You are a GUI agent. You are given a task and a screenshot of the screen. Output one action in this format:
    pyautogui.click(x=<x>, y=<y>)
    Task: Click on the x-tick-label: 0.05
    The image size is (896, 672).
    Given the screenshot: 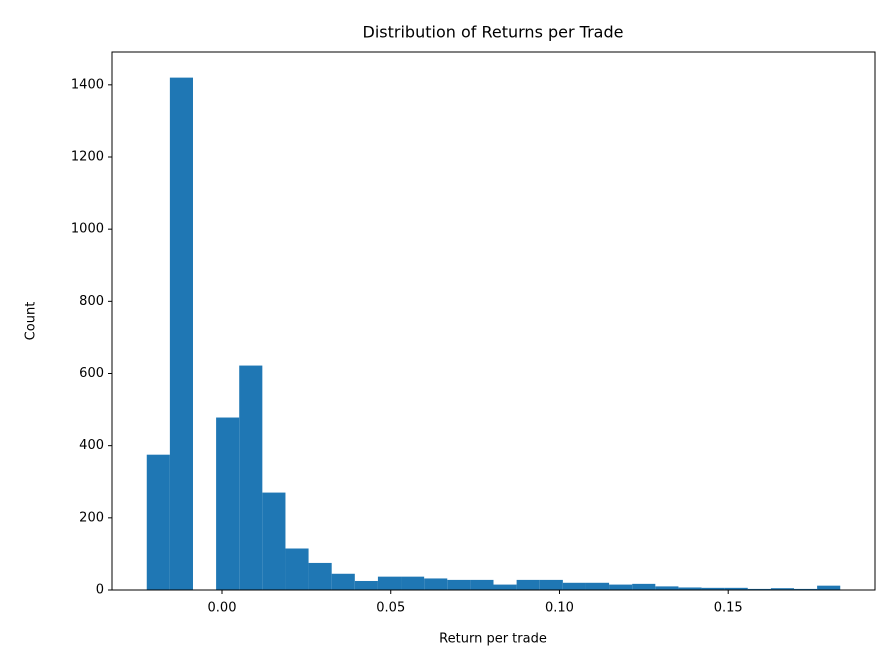 What is the action you would take?
    pyautogui.click(x=390, y=608)
    